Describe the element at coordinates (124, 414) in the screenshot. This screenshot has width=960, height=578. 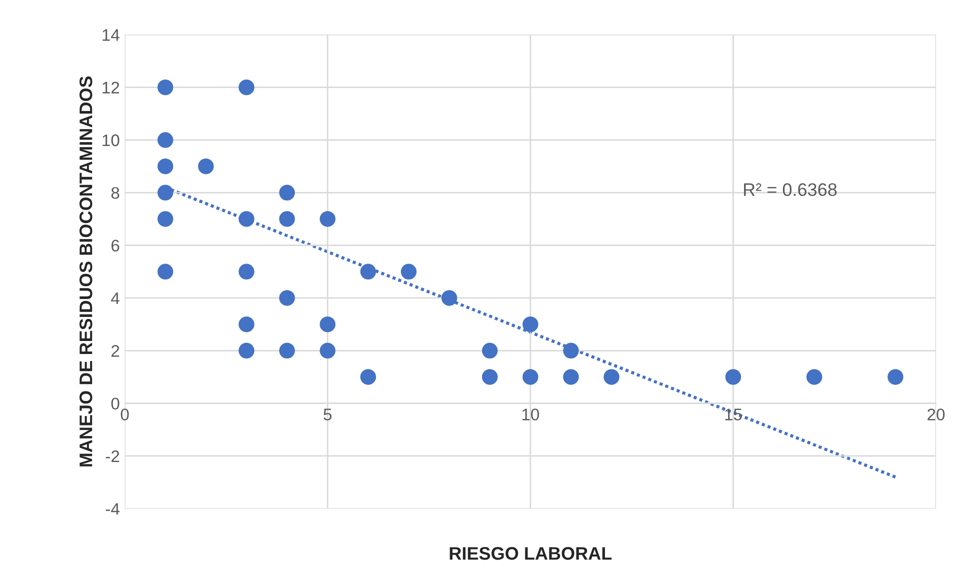
I see `x-tick-label: 0` at that location.